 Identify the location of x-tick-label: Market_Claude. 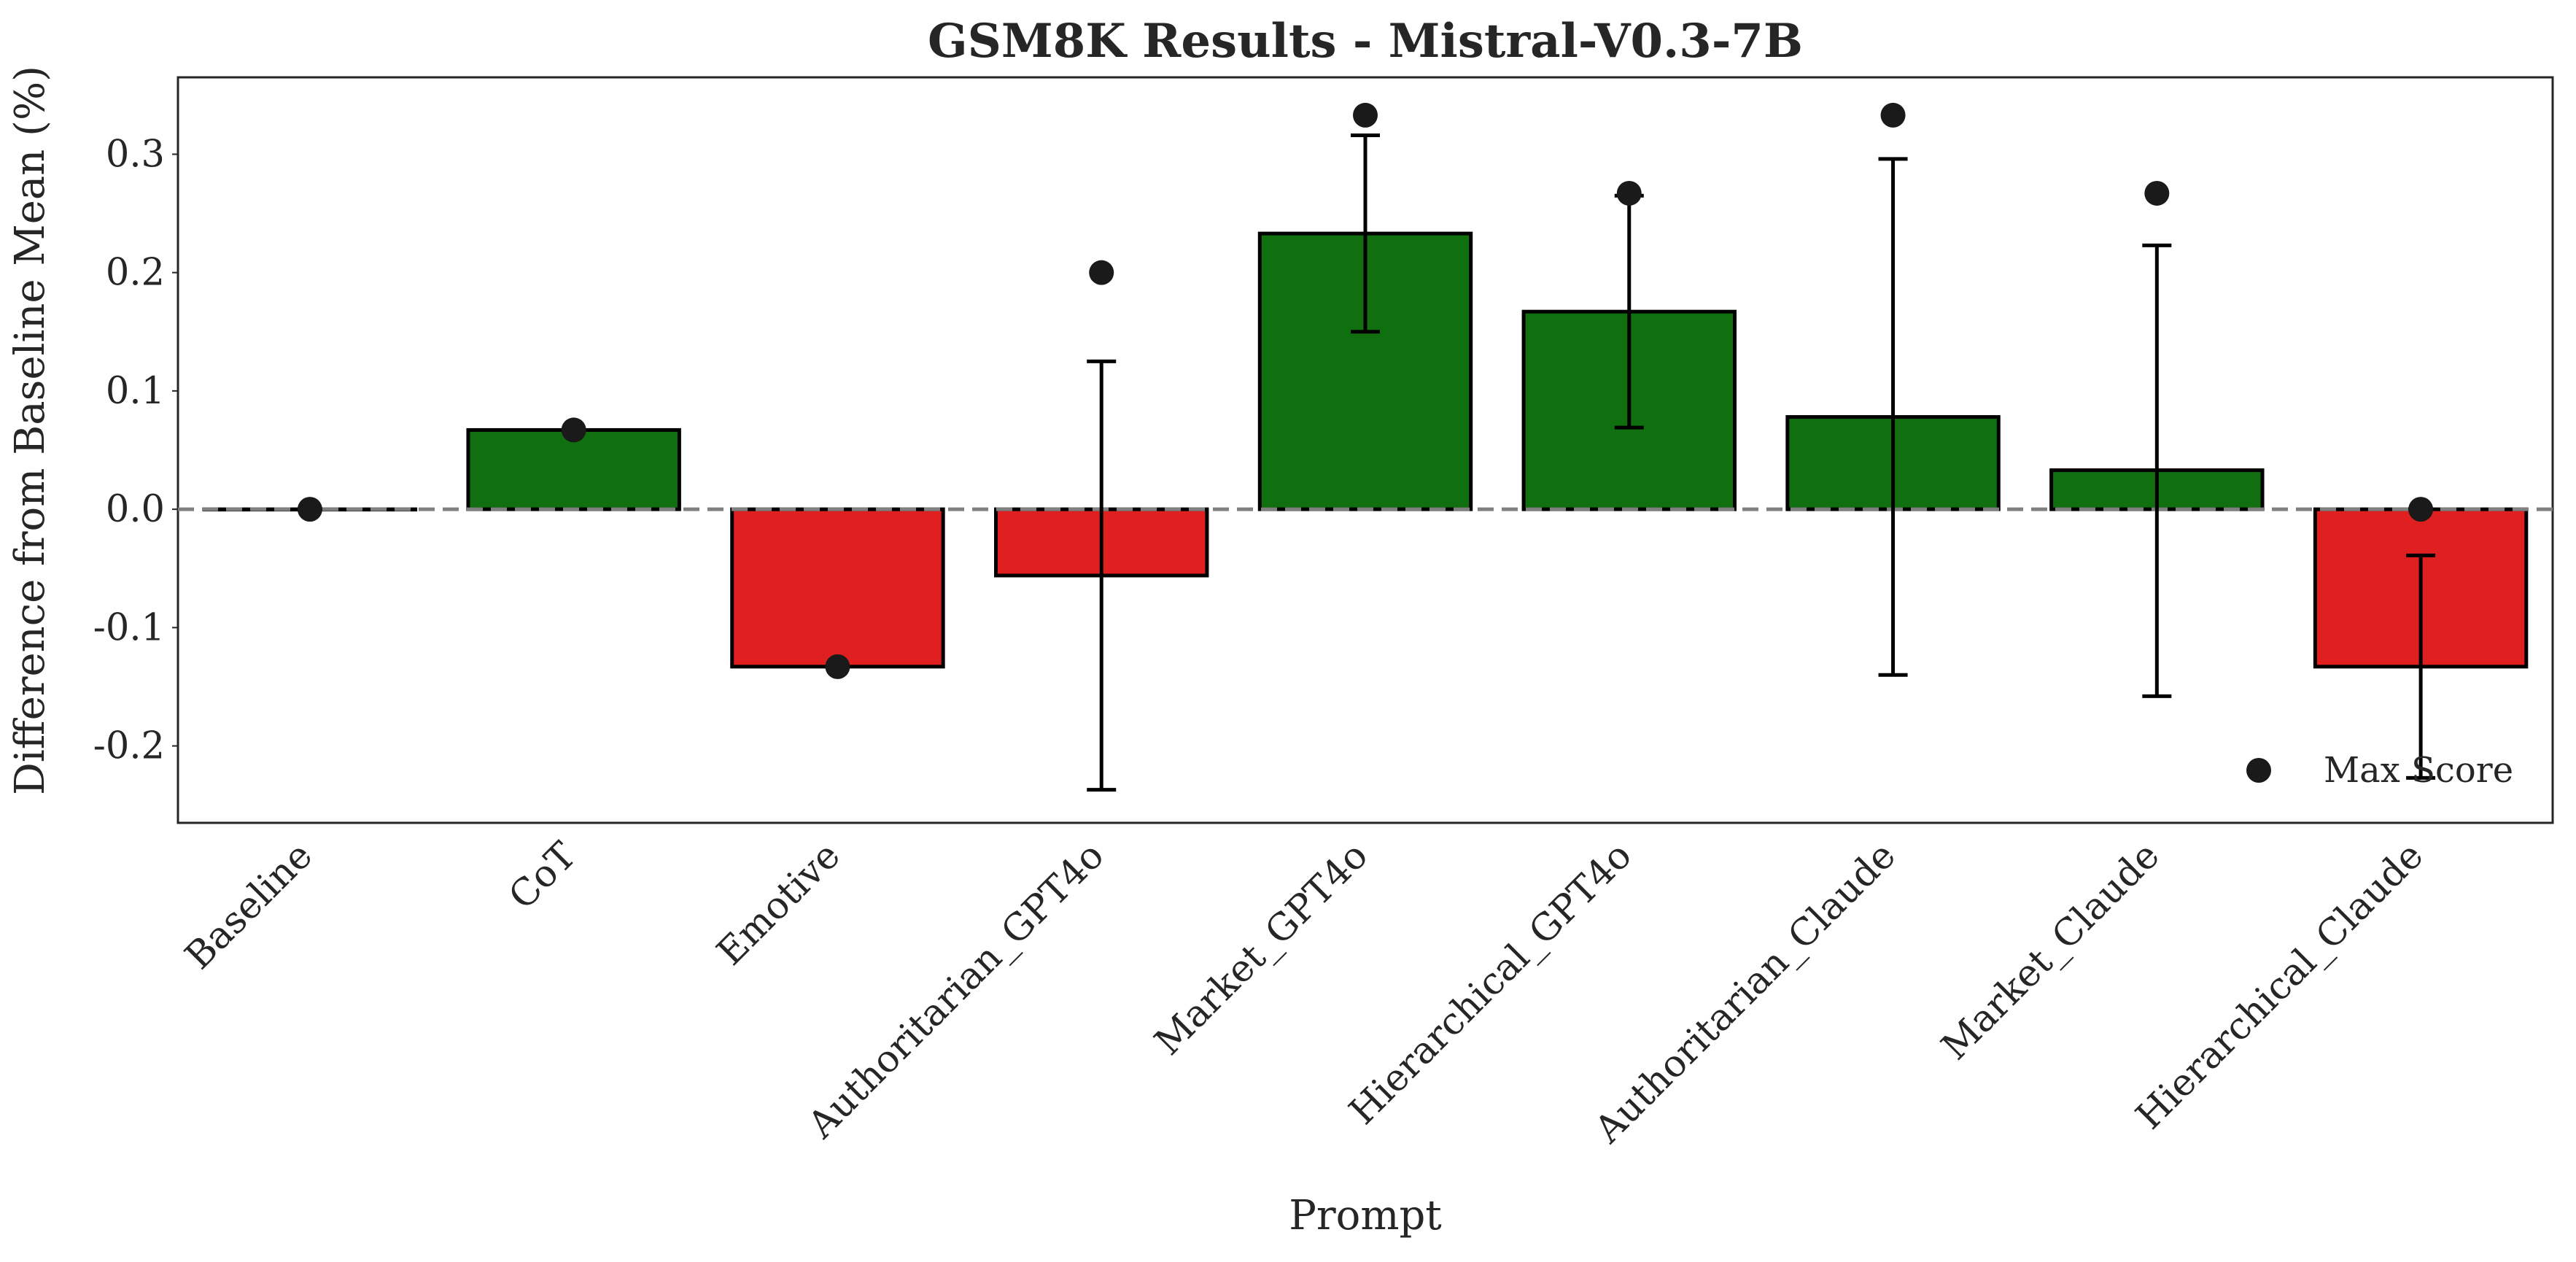
(2051, 951).